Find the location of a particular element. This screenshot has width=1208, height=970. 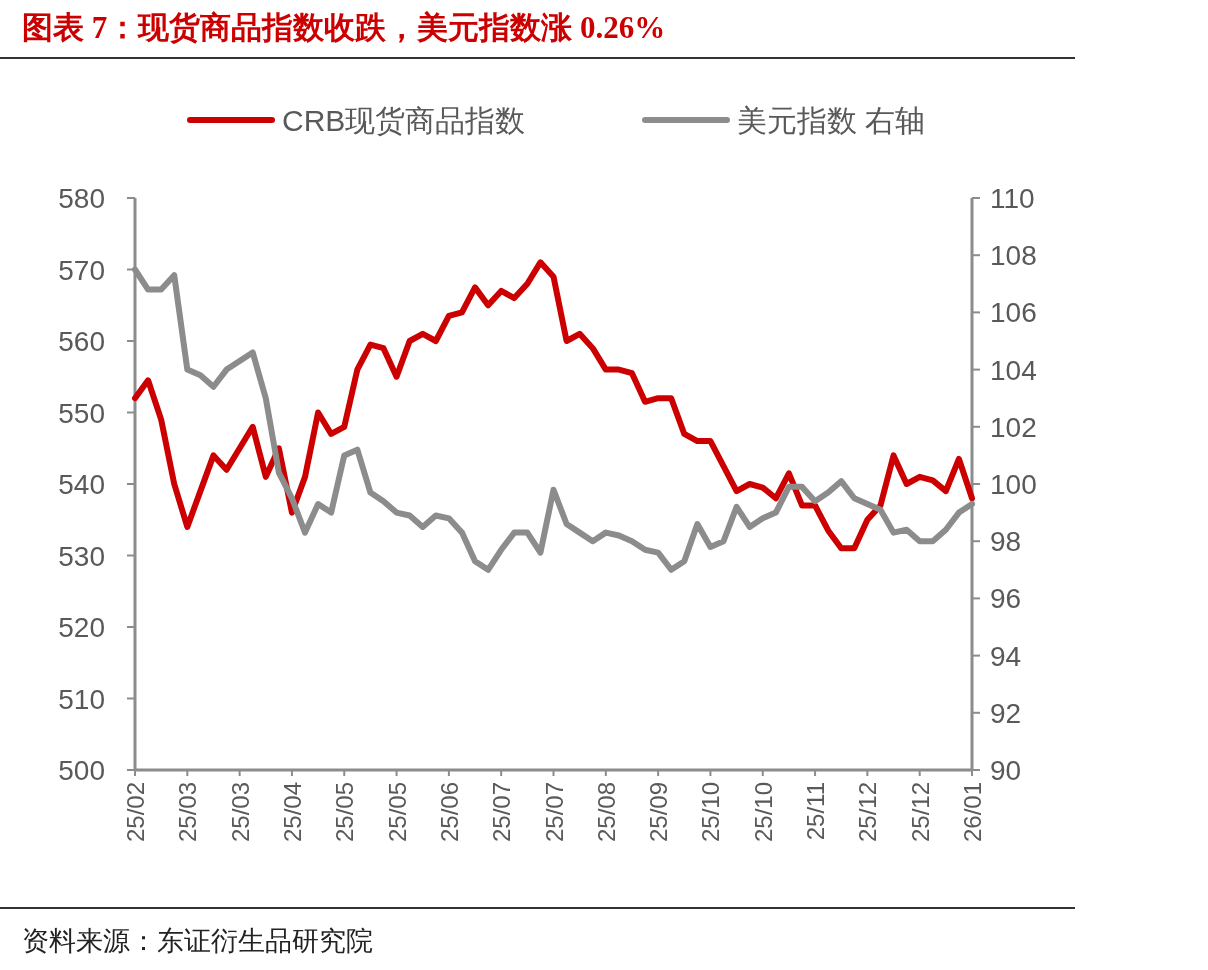

y-tick-label: 550 is located at coordinates (81, 413).